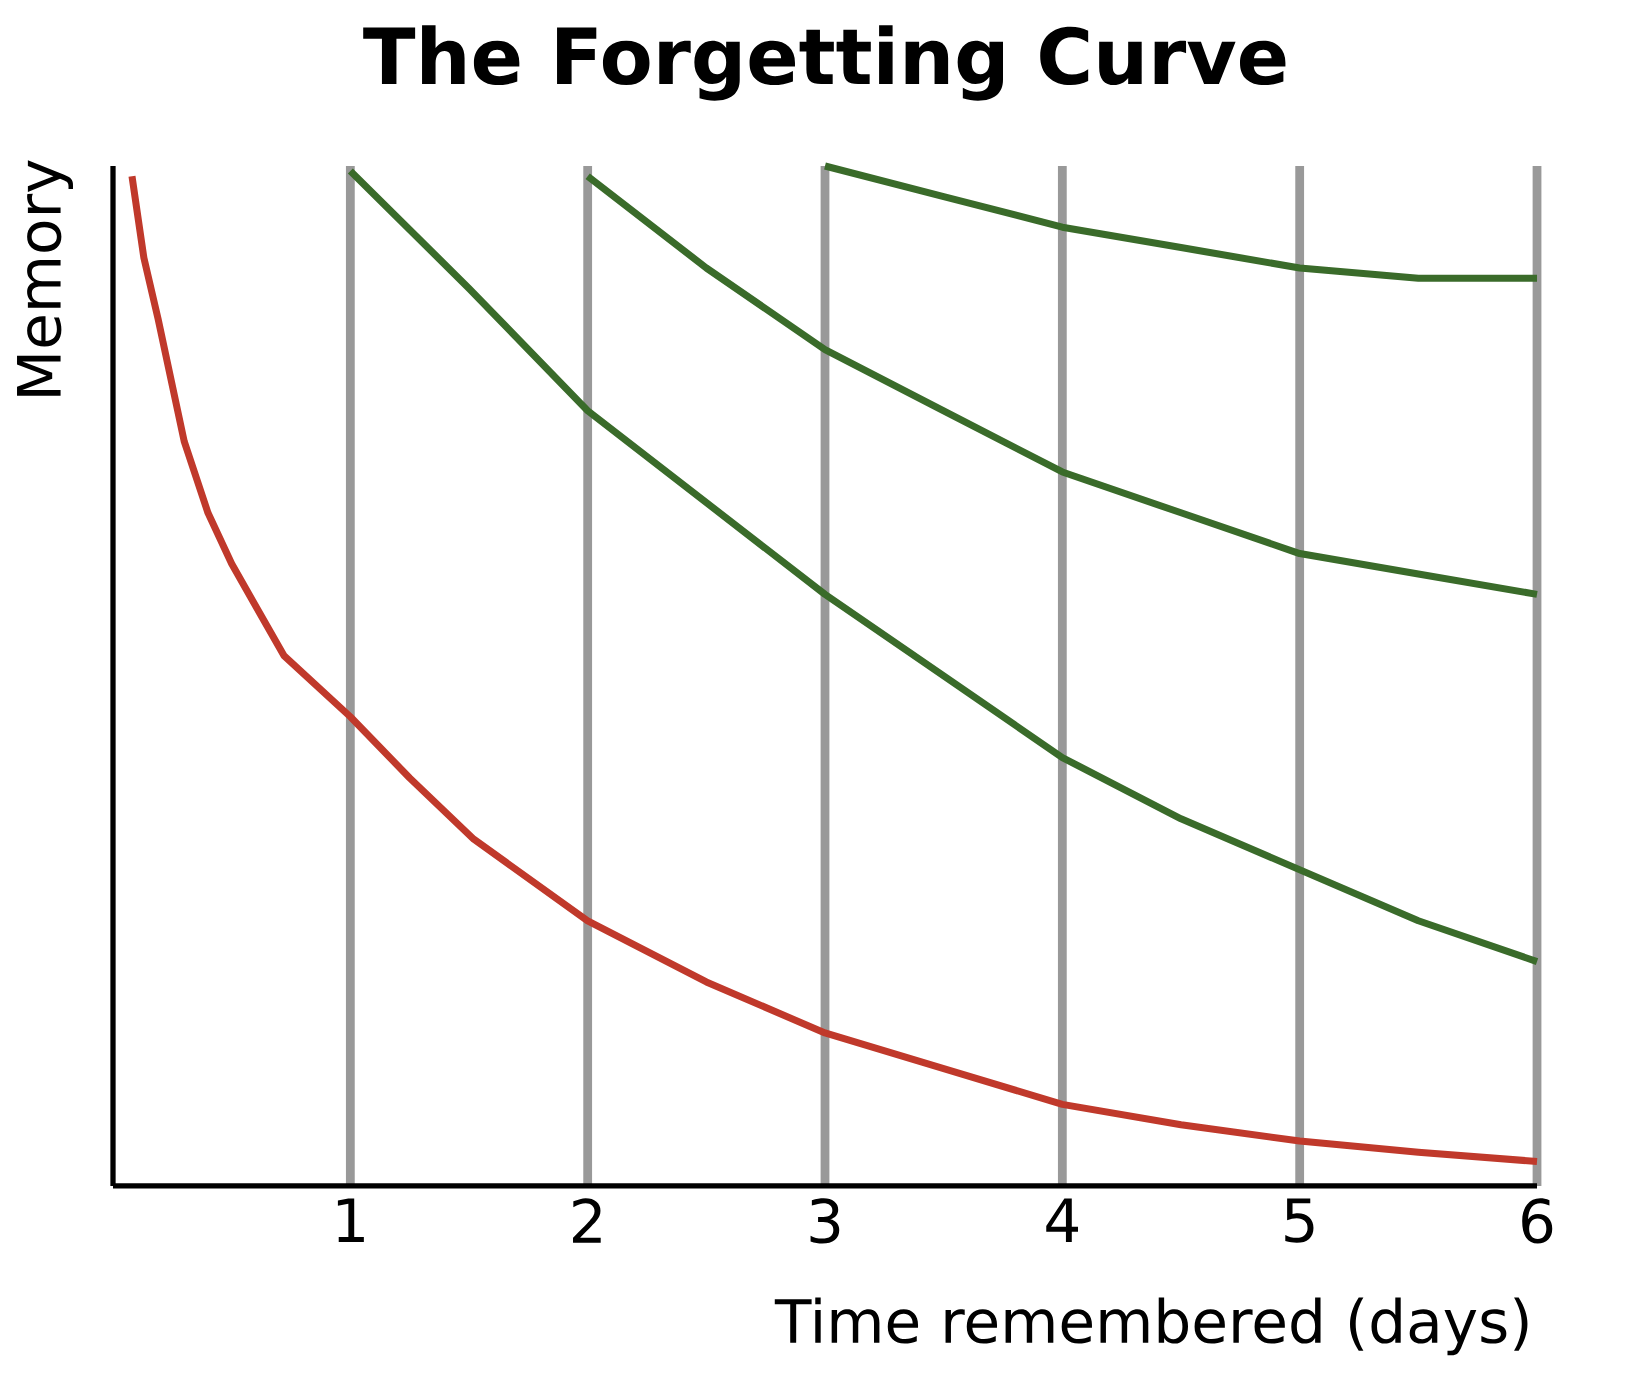 This screenshot has width=1648, height=1380. I want to click on chart-title: The Forgetting Curve, so click(824, 63).